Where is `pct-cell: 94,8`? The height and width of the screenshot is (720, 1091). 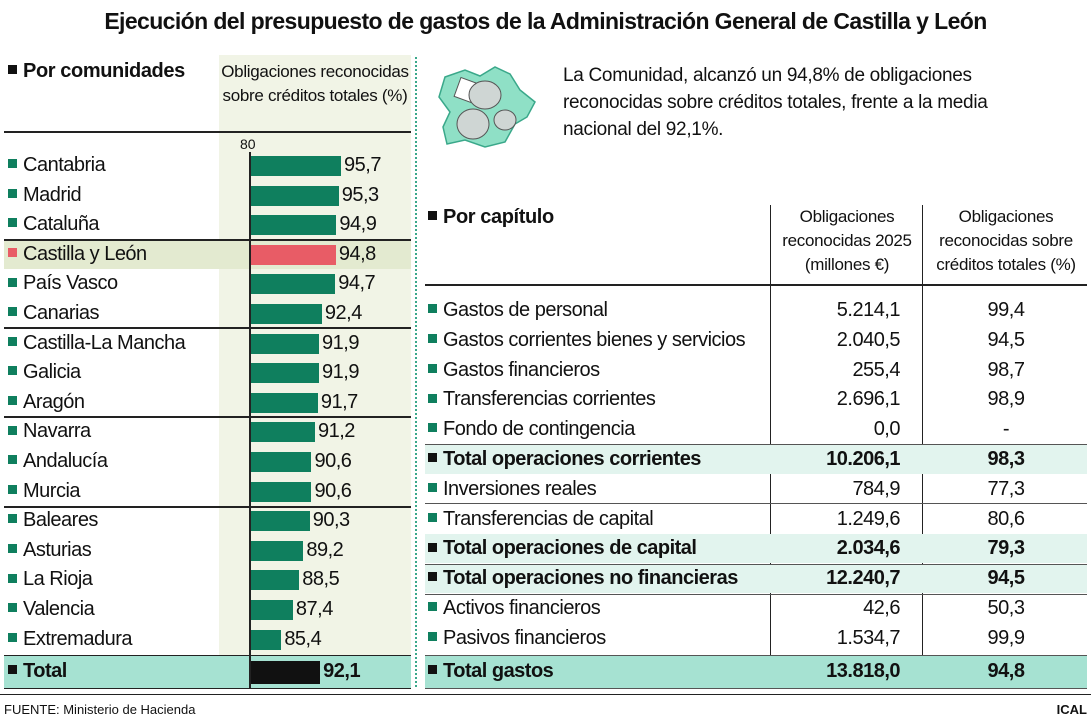 pct-cell: 94,8 is located at coordinates (1006, 671).